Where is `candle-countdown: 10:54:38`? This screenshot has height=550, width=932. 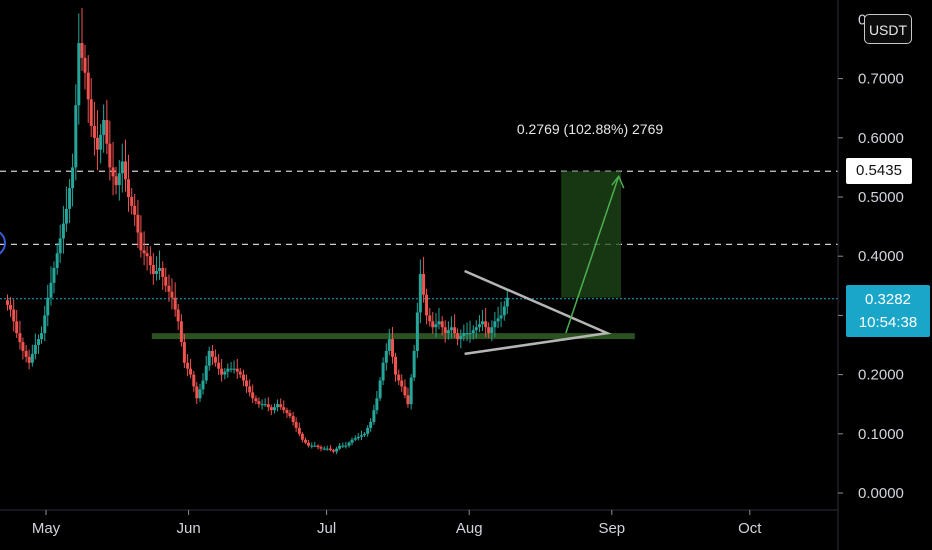
candle-countdown: 10:54:38 is located at coordinates (888, 322).